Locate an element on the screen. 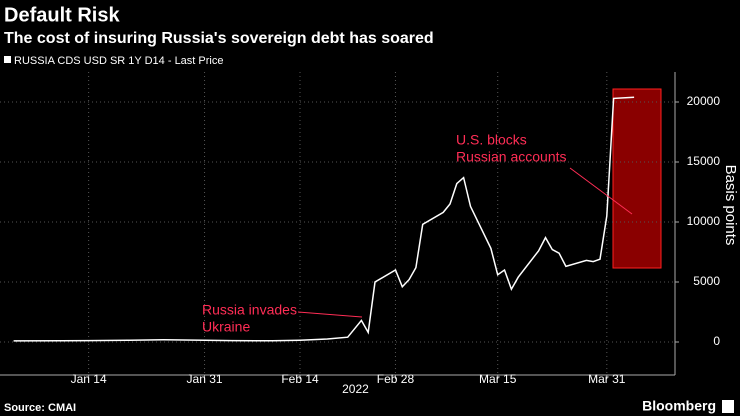 This screenshot has height=416, width=740. y-tick-label: 15000 is located at coordinates (704, 161).